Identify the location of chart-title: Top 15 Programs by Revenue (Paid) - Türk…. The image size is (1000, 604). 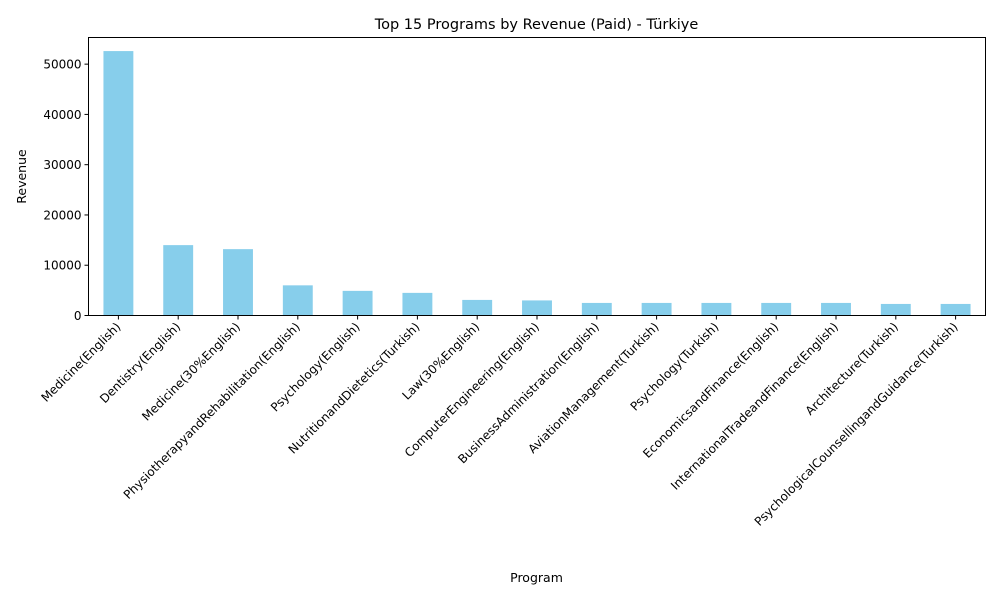
(536, 25).